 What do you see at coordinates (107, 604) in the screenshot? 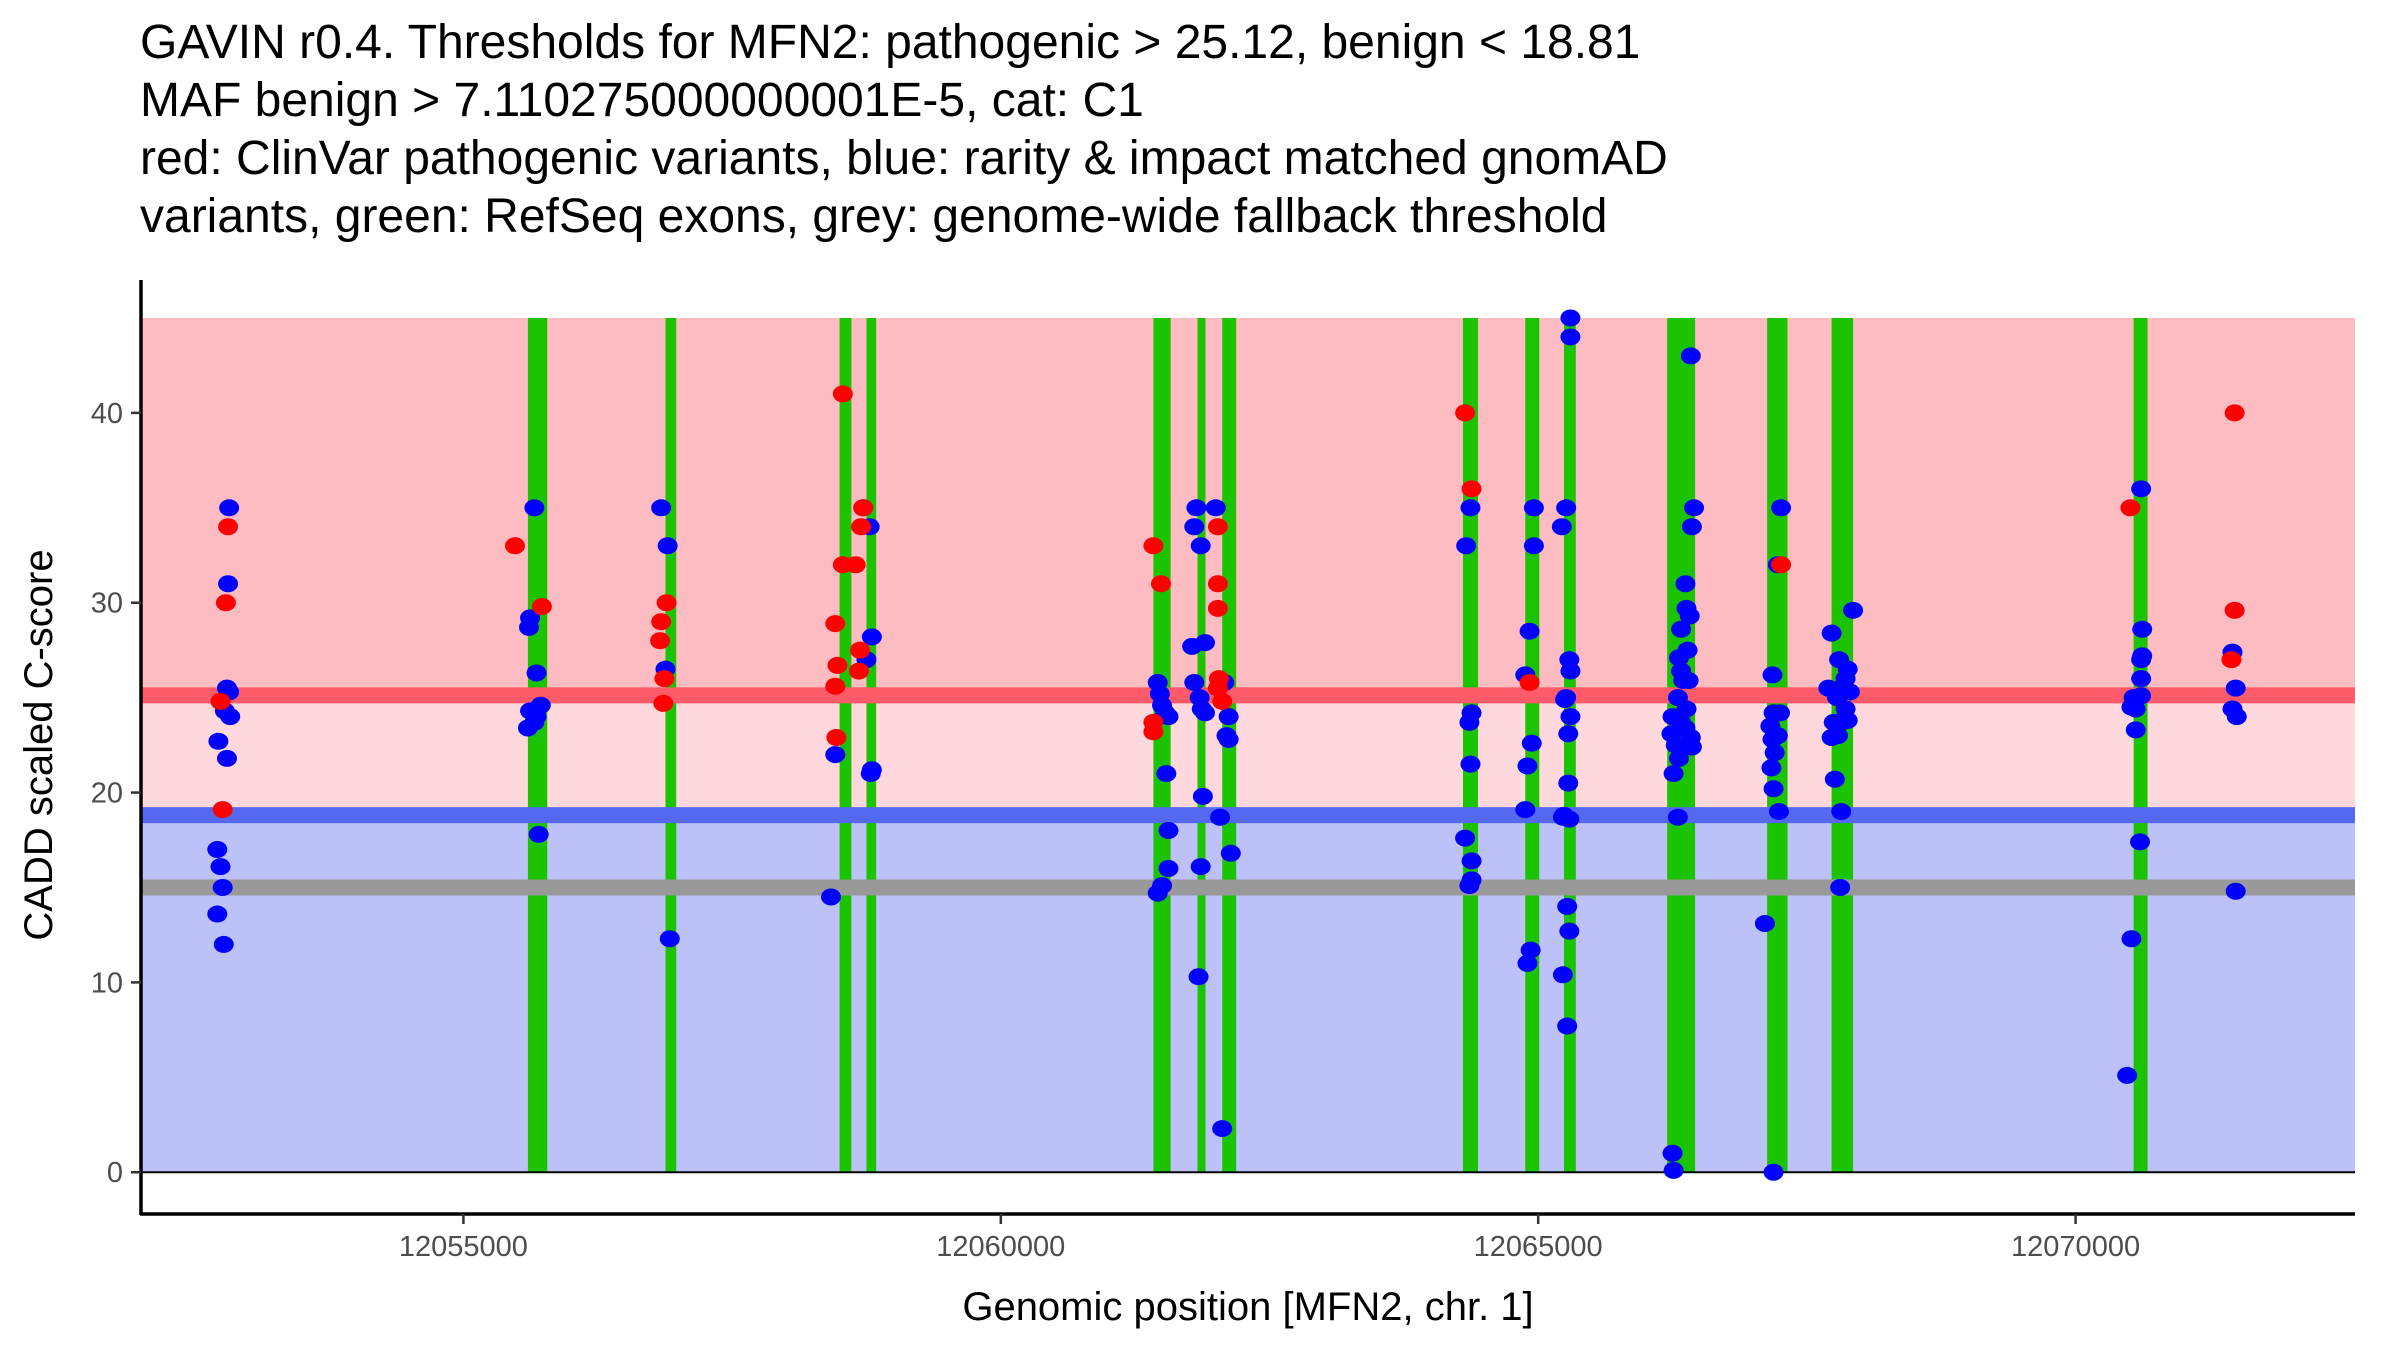
I see `y-tick-label: 30` at bounding box center [107, 604].